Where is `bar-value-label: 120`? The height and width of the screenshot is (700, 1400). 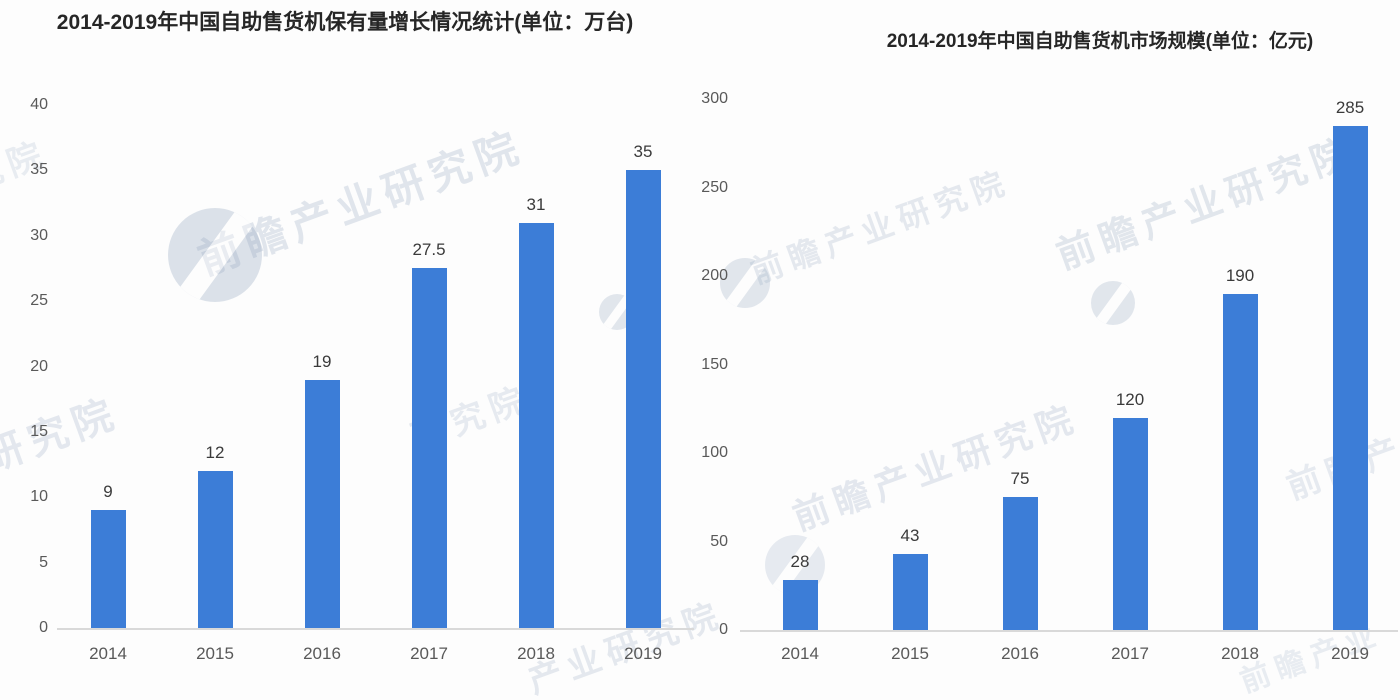
bar-value-label: 120 is located at coordinates (1130, 399).